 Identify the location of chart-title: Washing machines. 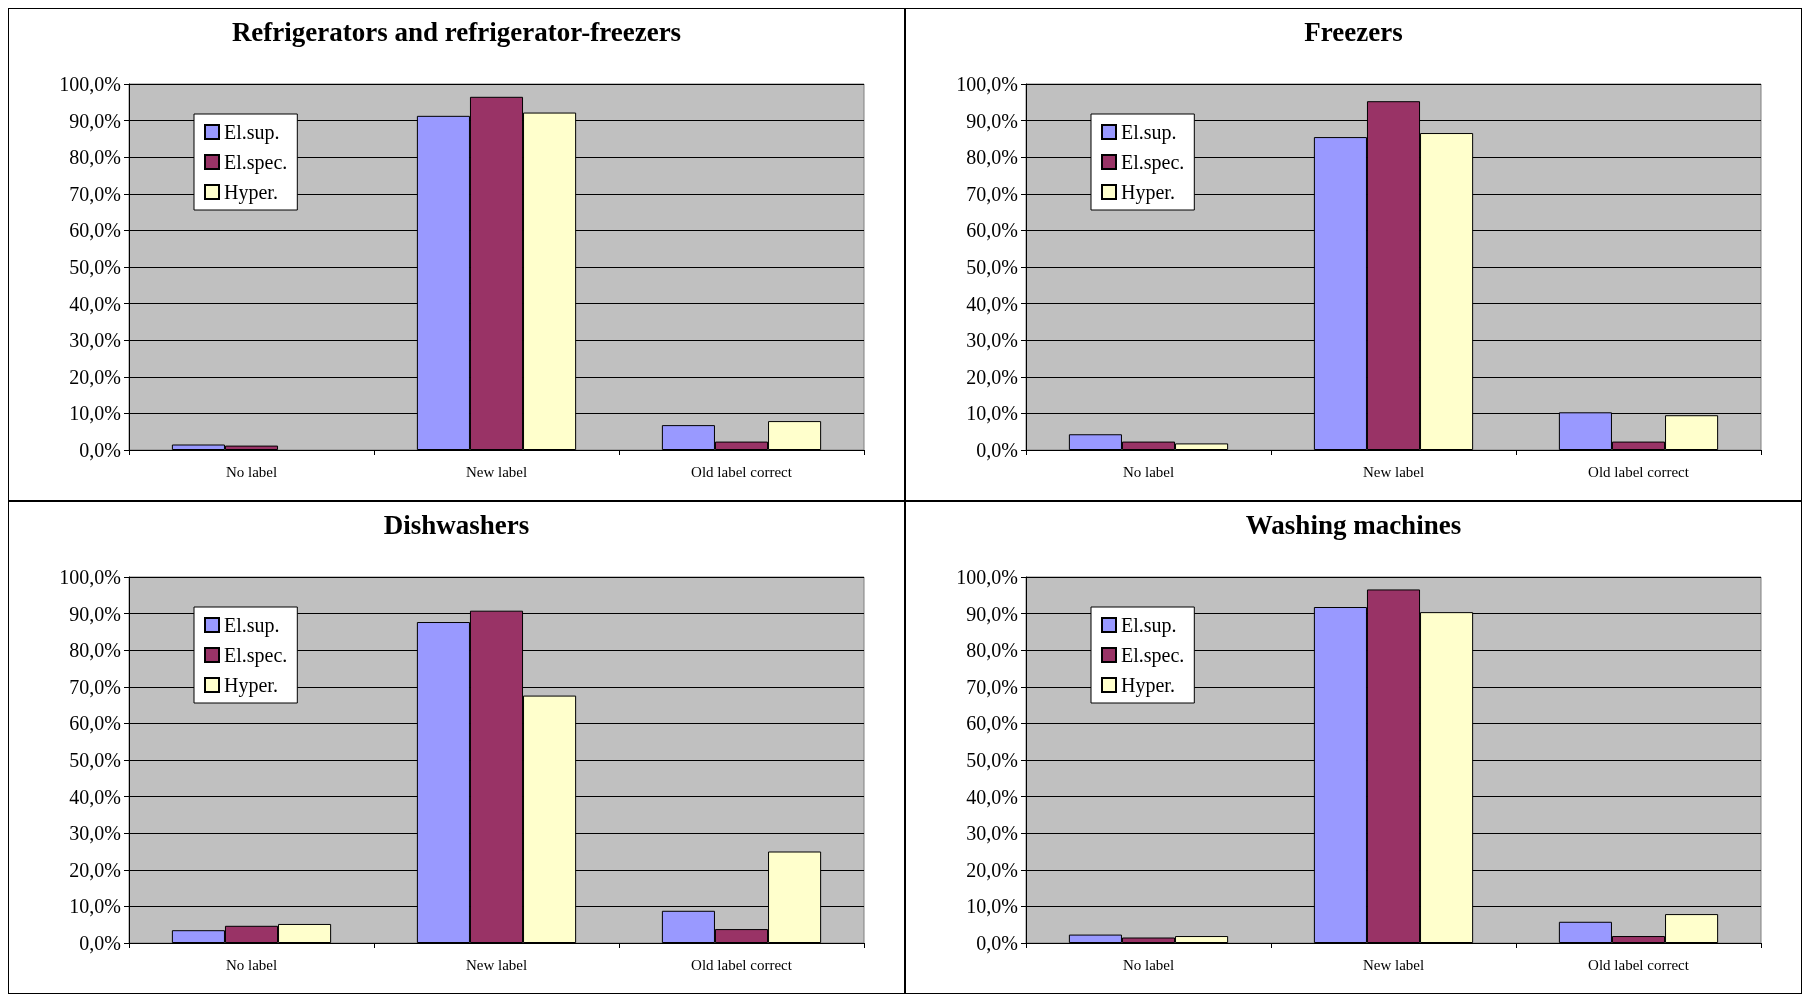
(1353, 524).